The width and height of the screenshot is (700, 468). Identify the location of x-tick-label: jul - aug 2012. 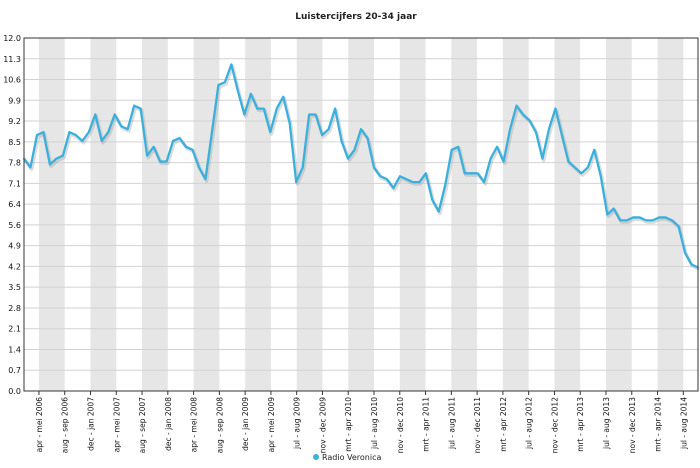
(529, 423).